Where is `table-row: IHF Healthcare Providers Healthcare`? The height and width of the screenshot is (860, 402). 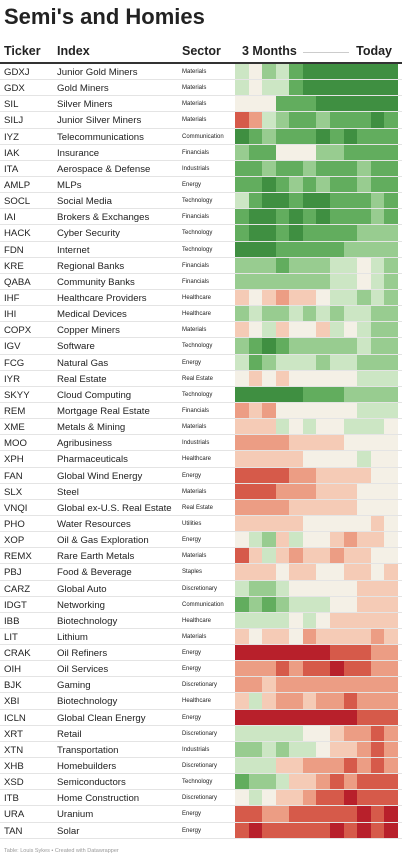 table-row: IHF Healthcare Providers Healthcare is located at coordinates (201, 298).